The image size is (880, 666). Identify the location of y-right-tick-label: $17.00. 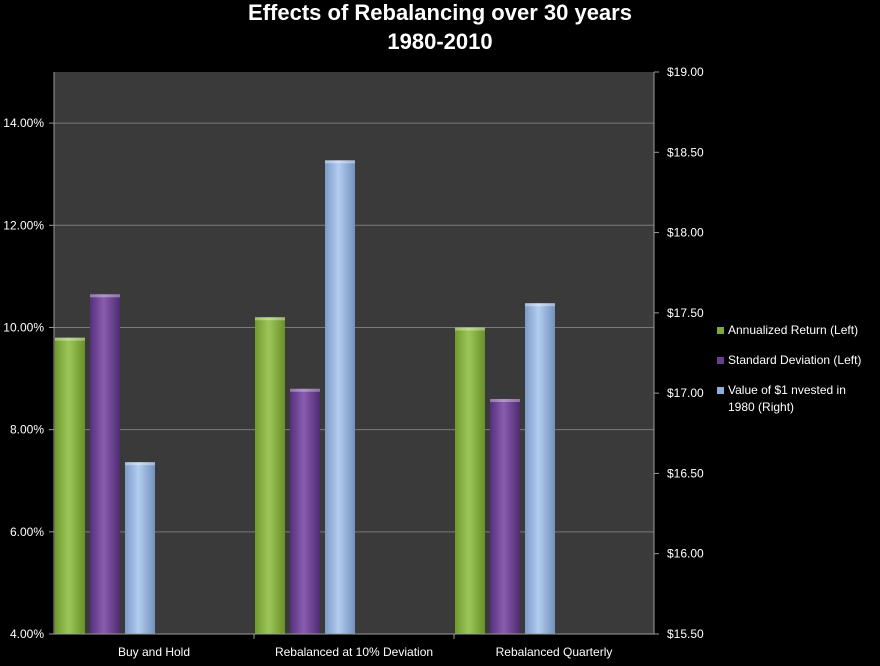
(685, 393).